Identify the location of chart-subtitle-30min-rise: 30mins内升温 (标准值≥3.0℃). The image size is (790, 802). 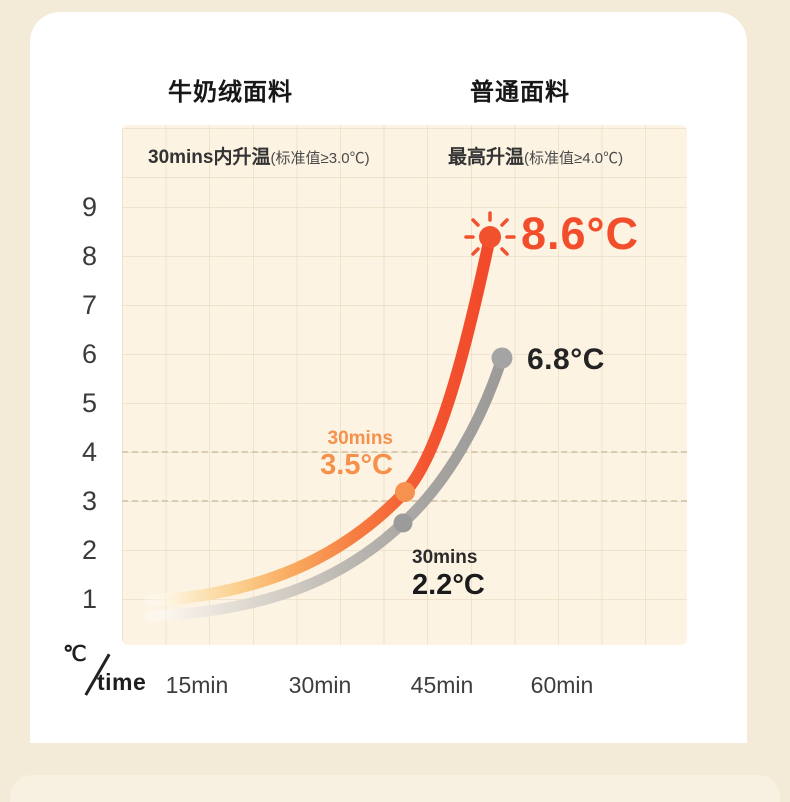
(259, 155).